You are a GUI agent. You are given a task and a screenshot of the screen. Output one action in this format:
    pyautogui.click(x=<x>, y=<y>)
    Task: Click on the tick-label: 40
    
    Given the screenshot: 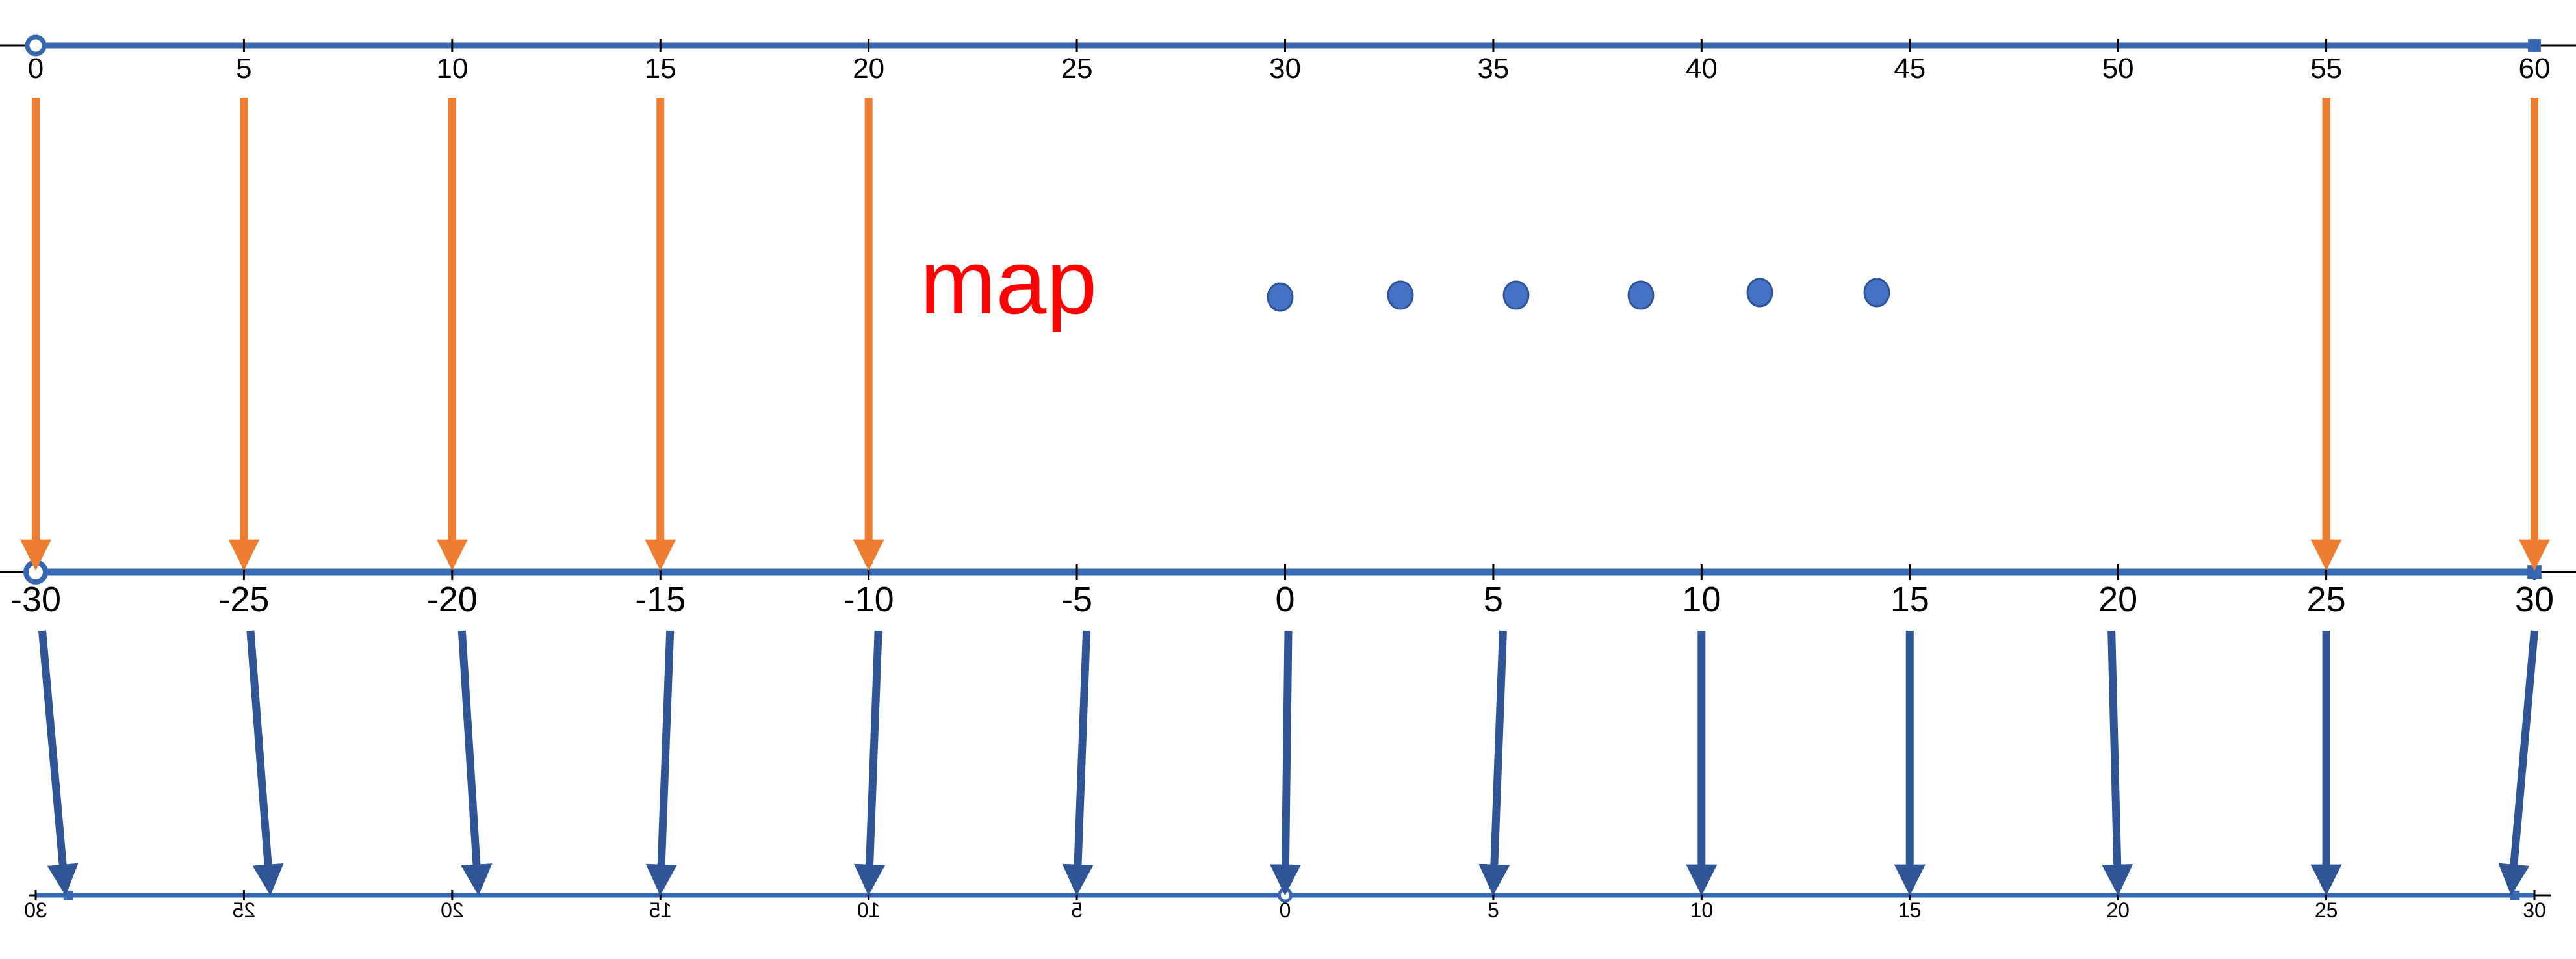 What is the action you would take?
    pyautogui.click(x=1702, y=69)
    